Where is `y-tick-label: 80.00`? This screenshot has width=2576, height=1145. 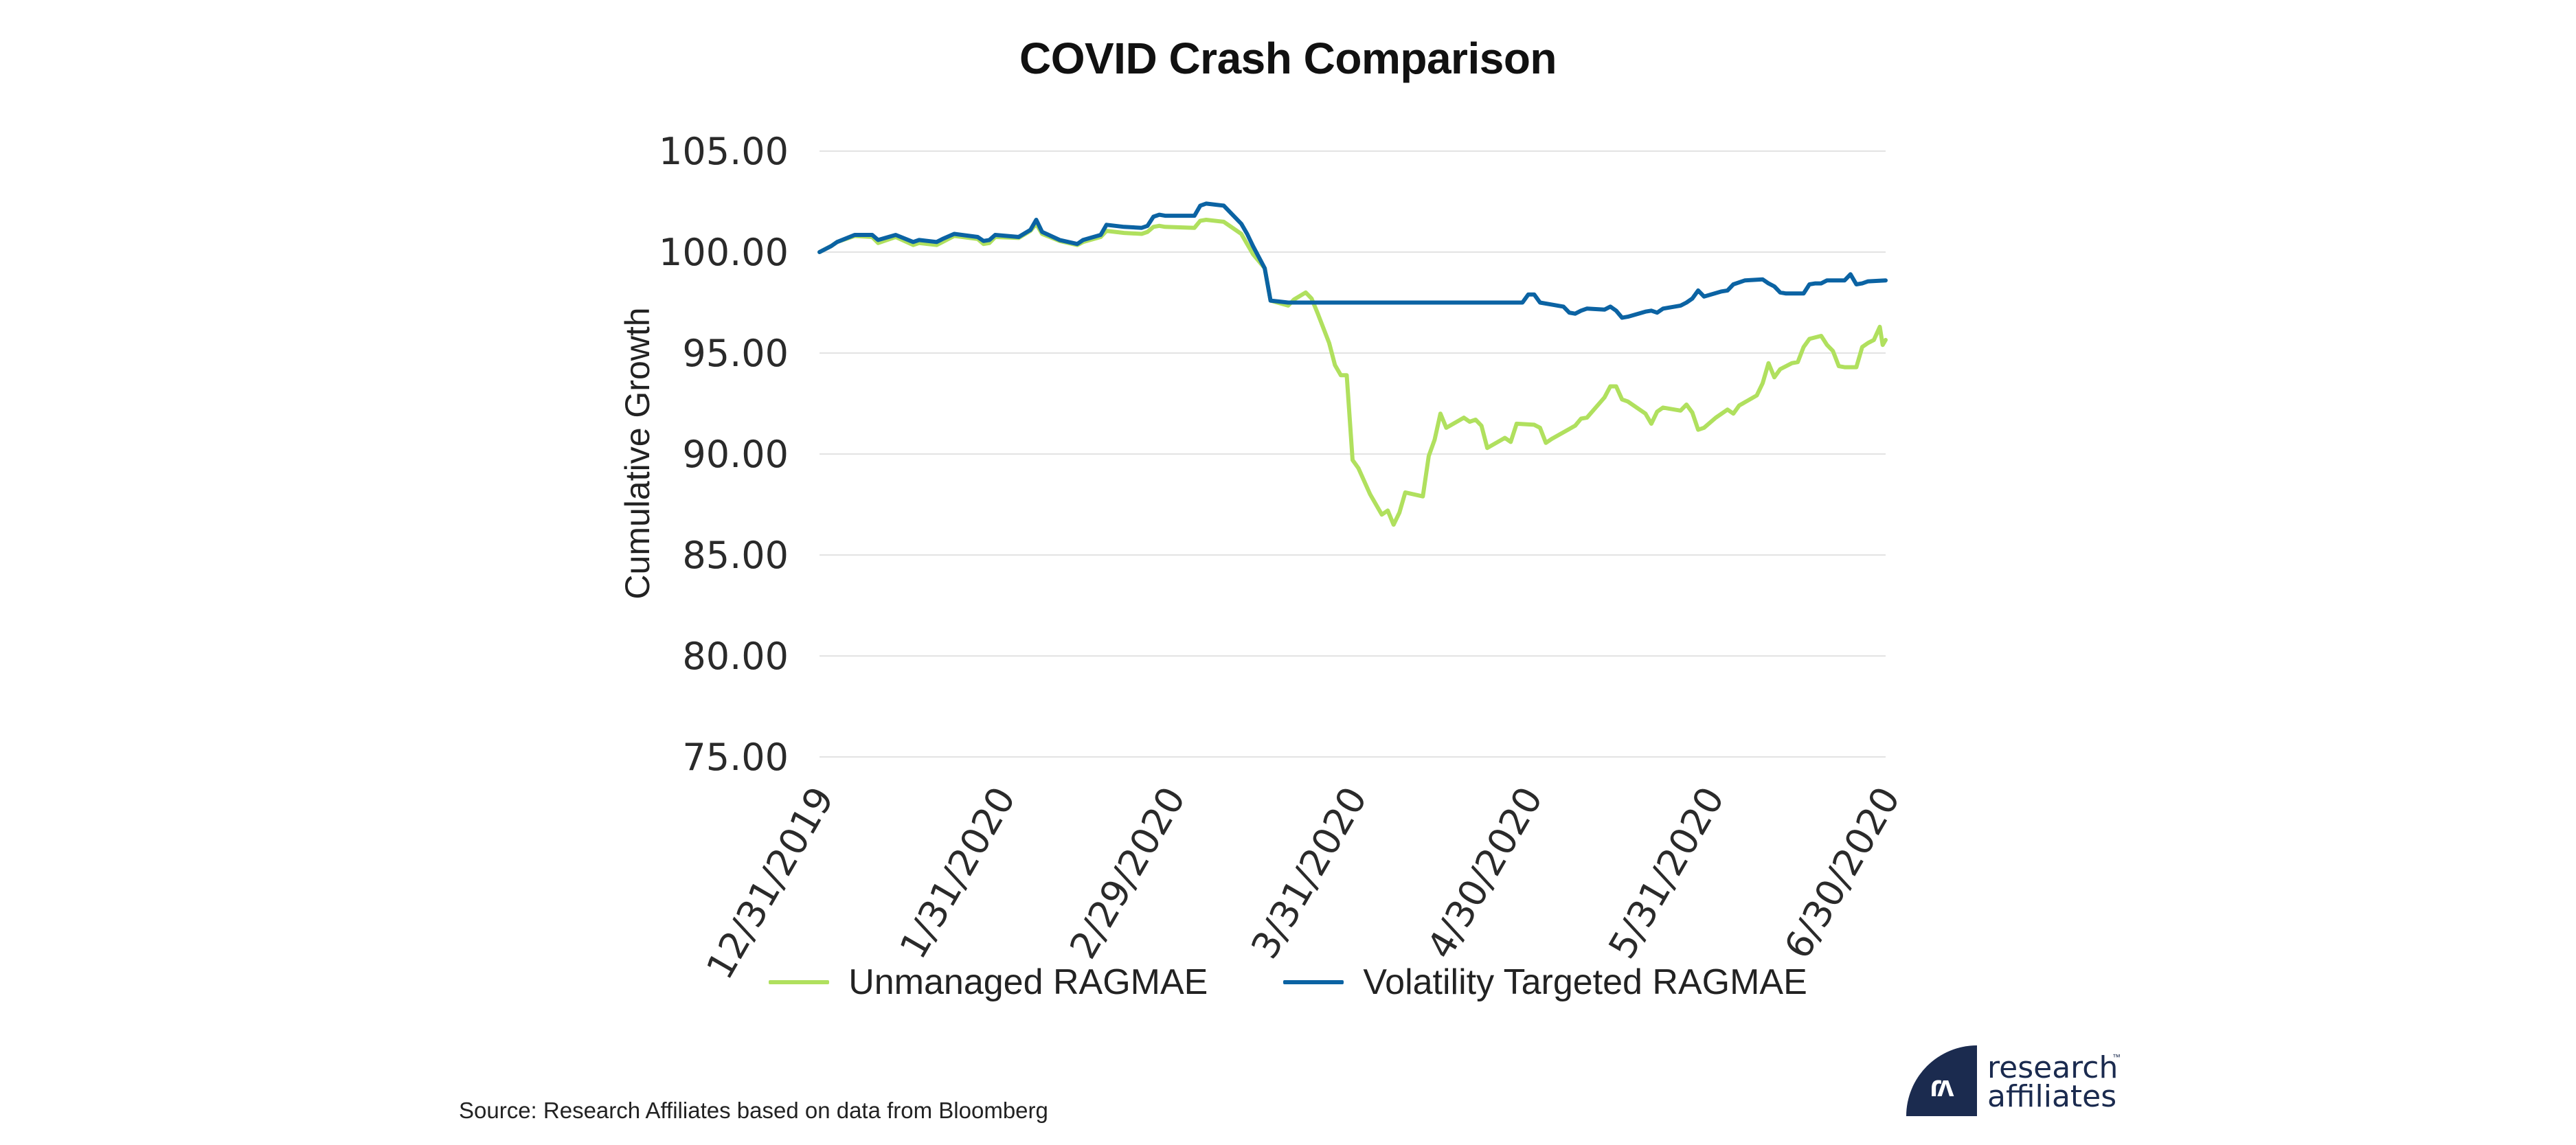 y-tick-label: 80.00 is located at coordinates (735, 656).